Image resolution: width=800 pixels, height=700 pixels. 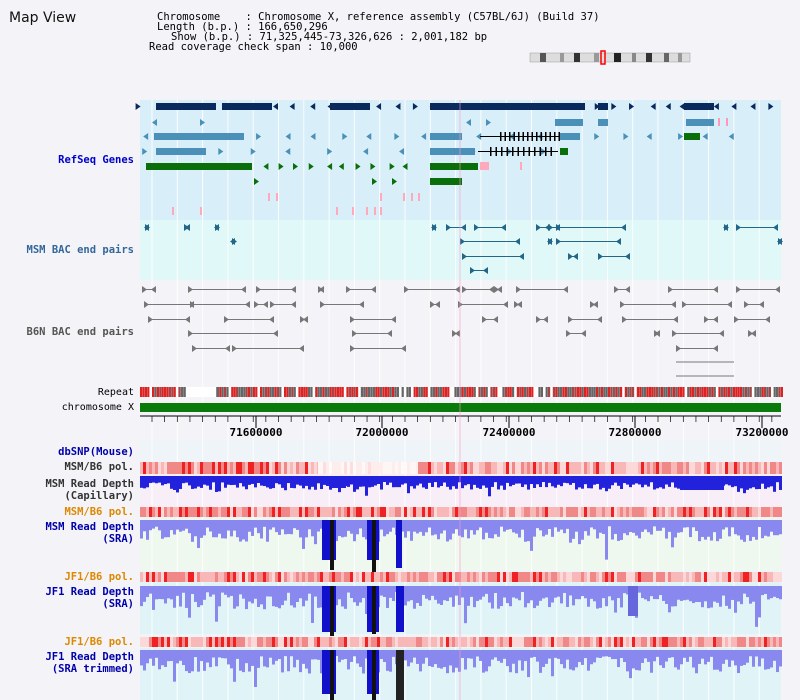 I want to click on exon-tick, so click(x=501, y=136).